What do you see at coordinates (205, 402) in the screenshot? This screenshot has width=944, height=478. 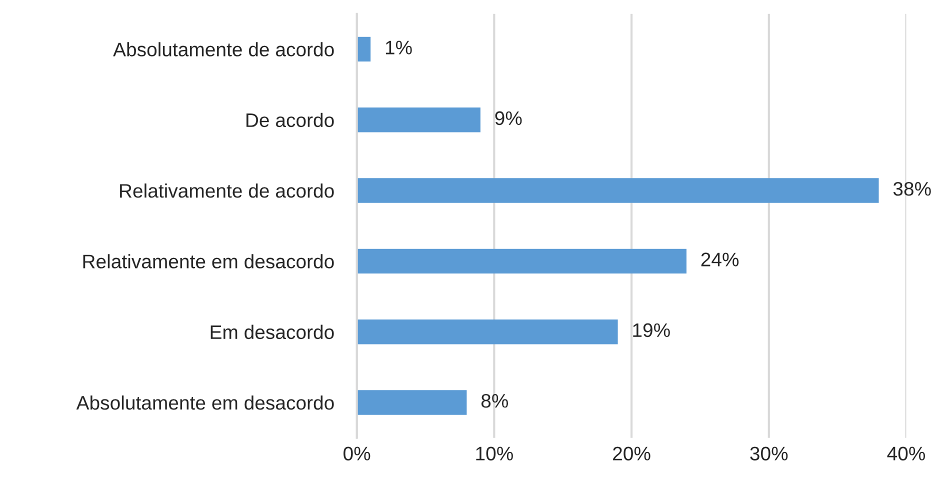 I see `y-tick-label: Absolutamente em desacordo` at bounding box center [205, 402].